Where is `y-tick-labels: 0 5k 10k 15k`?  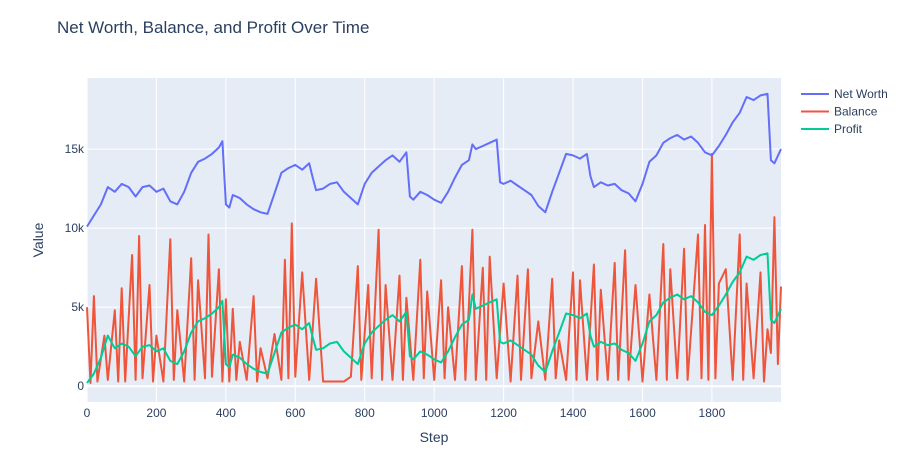
y-tick-labels: 0 5k 10k 15k is located at coordinates (75, 267).